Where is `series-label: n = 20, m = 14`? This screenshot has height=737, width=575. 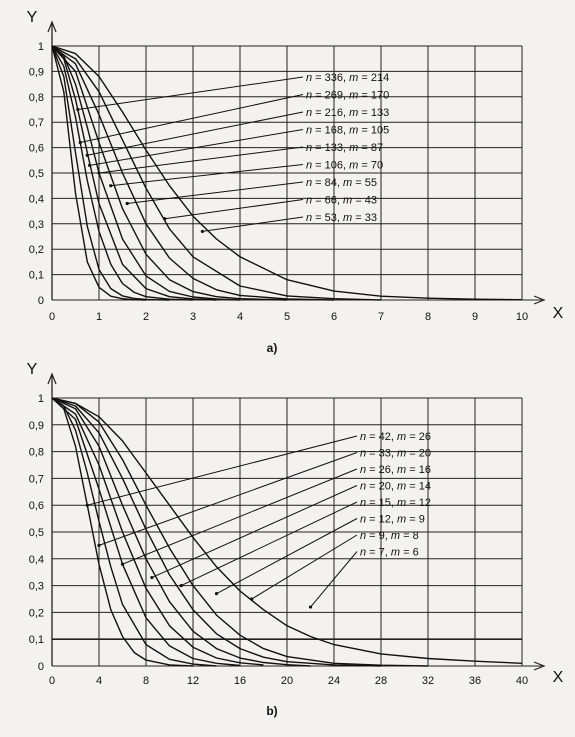
series-label: n = 20, m = 14 is located at coordinates (395, 487).